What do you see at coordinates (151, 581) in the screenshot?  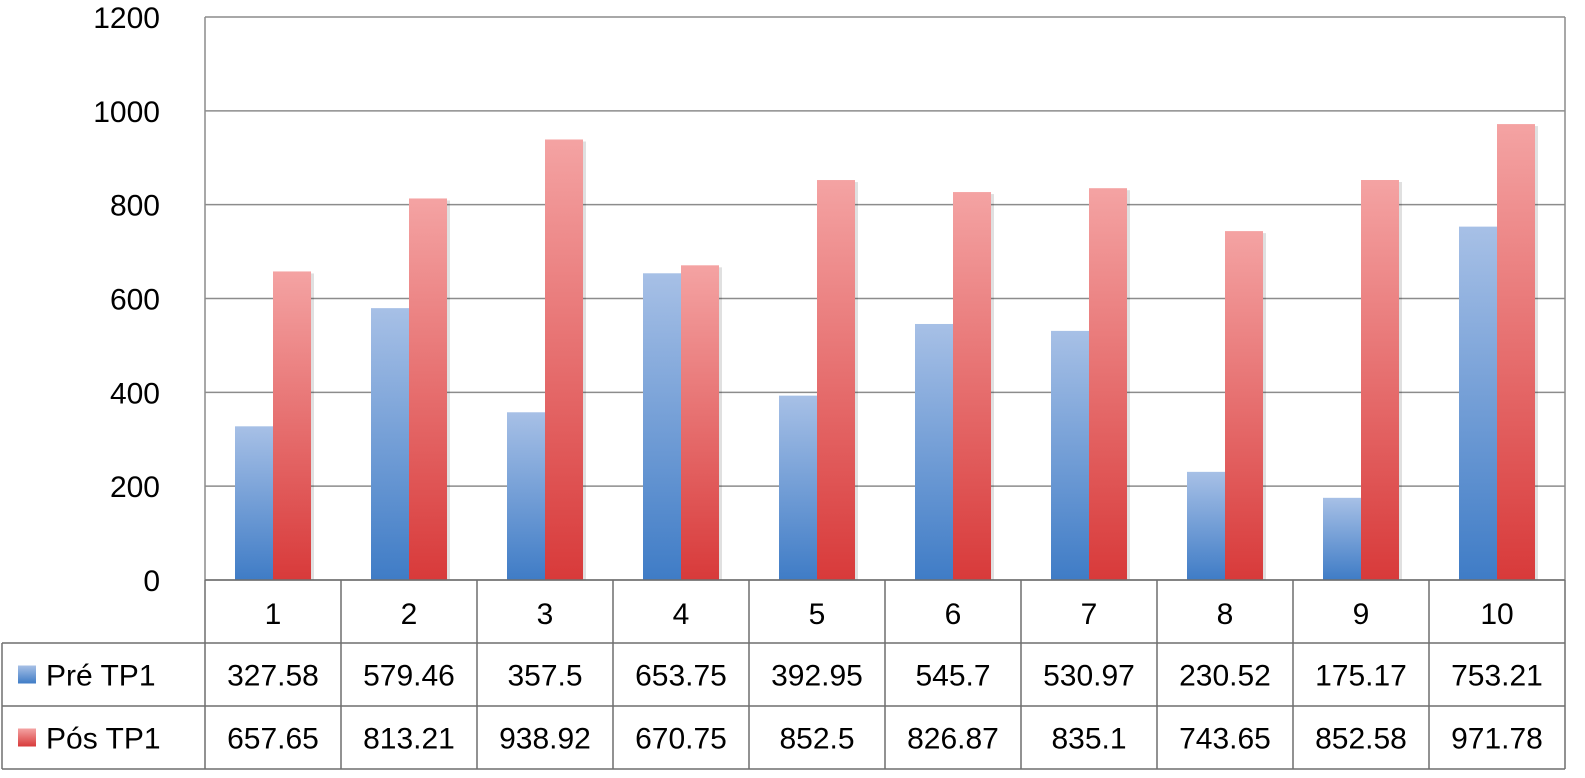 I see `y-tick-label: 0` at bounding box center [151, 581].